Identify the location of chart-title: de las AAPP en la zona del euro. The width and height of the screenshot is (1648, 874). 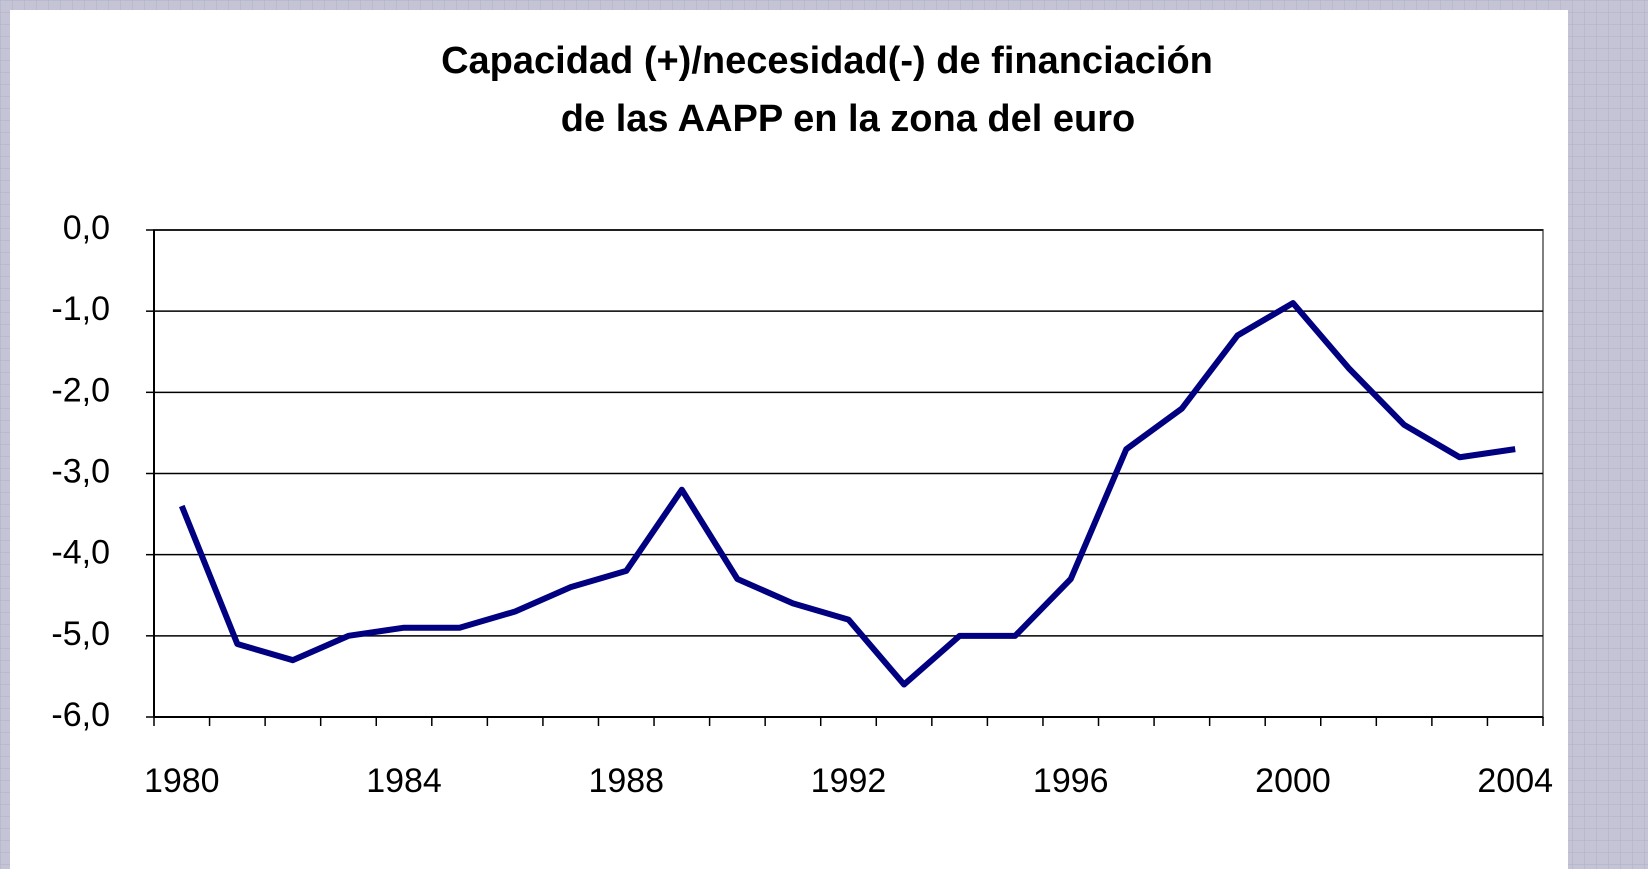
(848, 119).